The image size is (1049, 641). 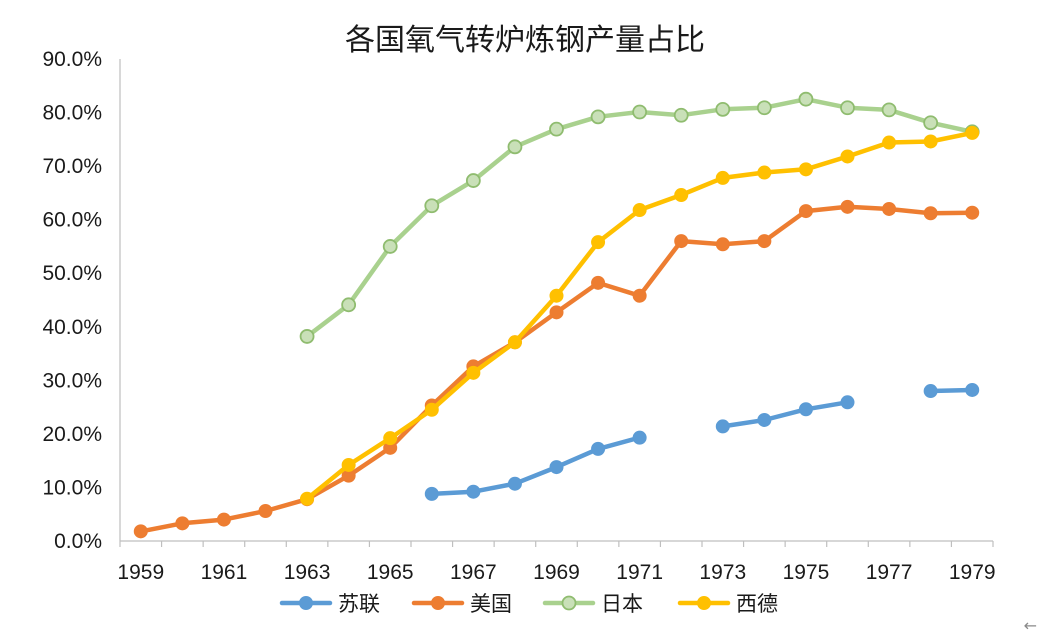 What do you see at coordinates (806, 572) in the screenshot?
I see `x-tick-label: 1975` at bounding box center [806, 572].